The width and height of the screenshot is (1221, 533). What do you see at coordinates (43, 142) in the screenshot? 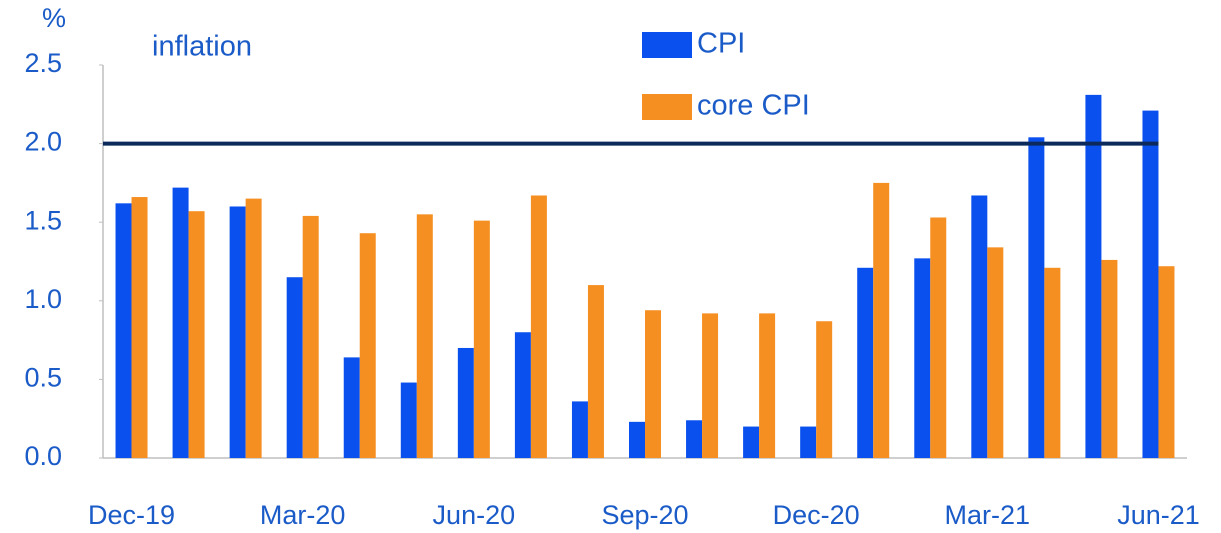
I see `y-tick-label: 2.0` at bounding box center [43, 142].